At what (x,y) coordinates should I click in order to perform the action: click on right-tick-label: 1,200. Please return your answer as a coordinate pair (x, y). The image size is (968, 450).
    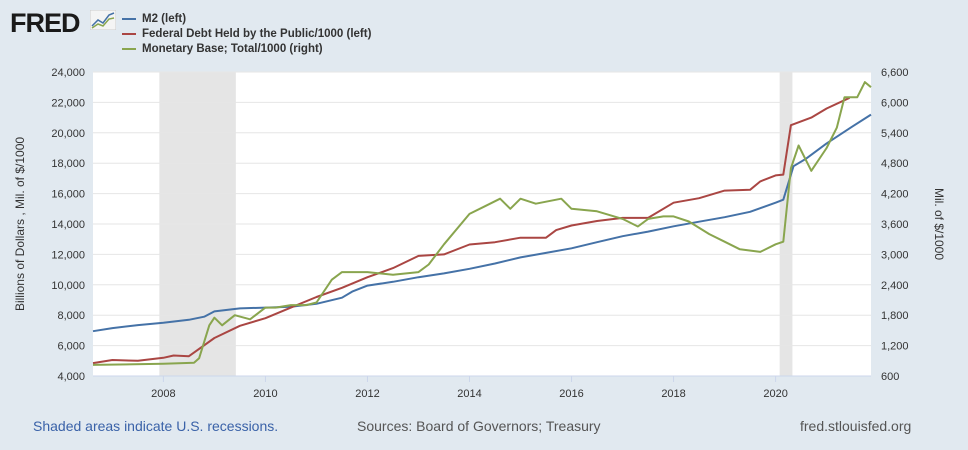
    Looking at the image, I should click on (895, 347).